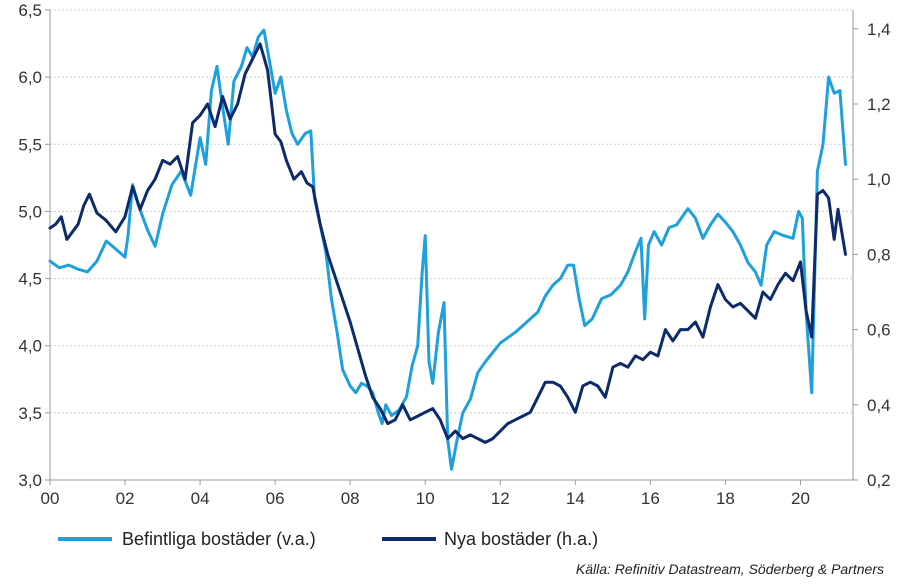  I want to click on left-axis-ticks: 3,0 3,5 4,0 4,5 5,0 5,5 6,0 6,5, so click(34, 245).